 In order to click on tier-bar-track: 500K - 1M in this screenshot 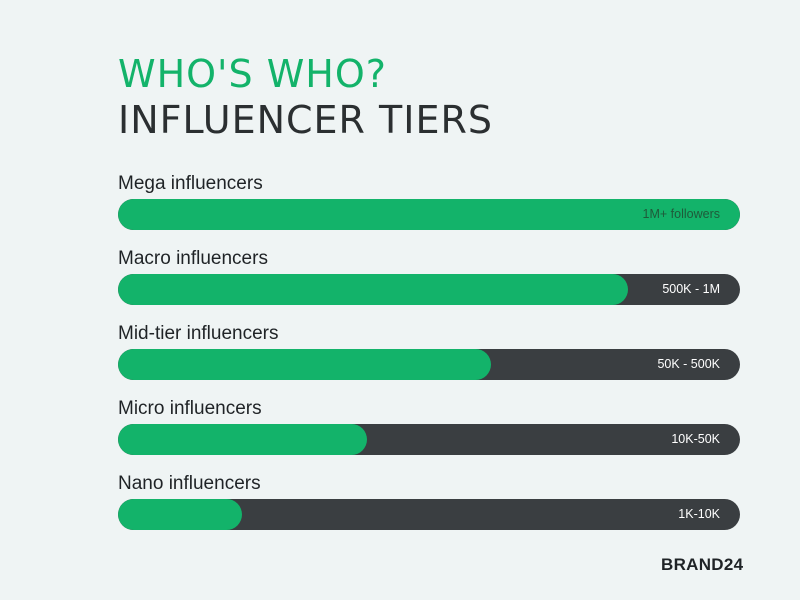, I will do `click(429, 289)`.